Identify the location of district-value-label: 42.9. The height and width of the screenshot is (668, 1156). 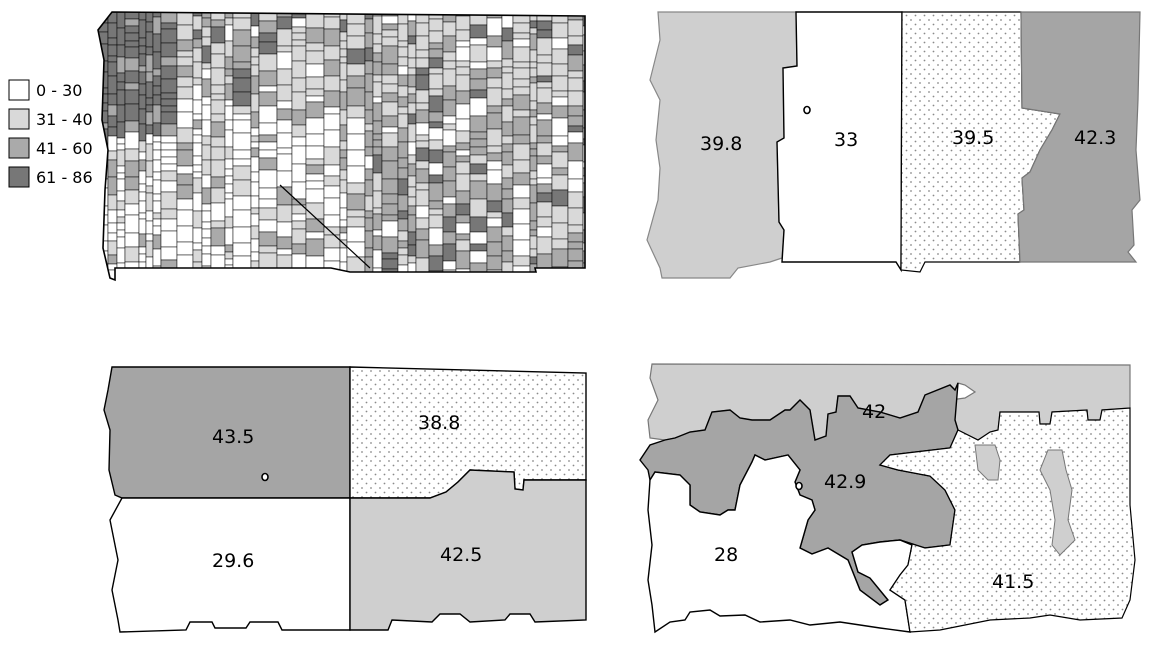
(845, 482).